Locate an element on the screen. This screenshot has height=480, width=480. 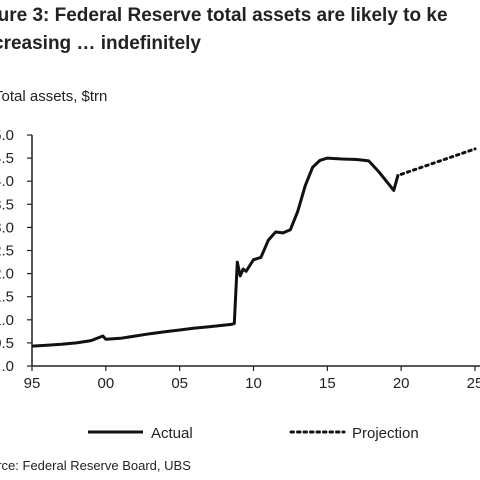
legend-label-actual: Actual is located at coordinates (172, 433).